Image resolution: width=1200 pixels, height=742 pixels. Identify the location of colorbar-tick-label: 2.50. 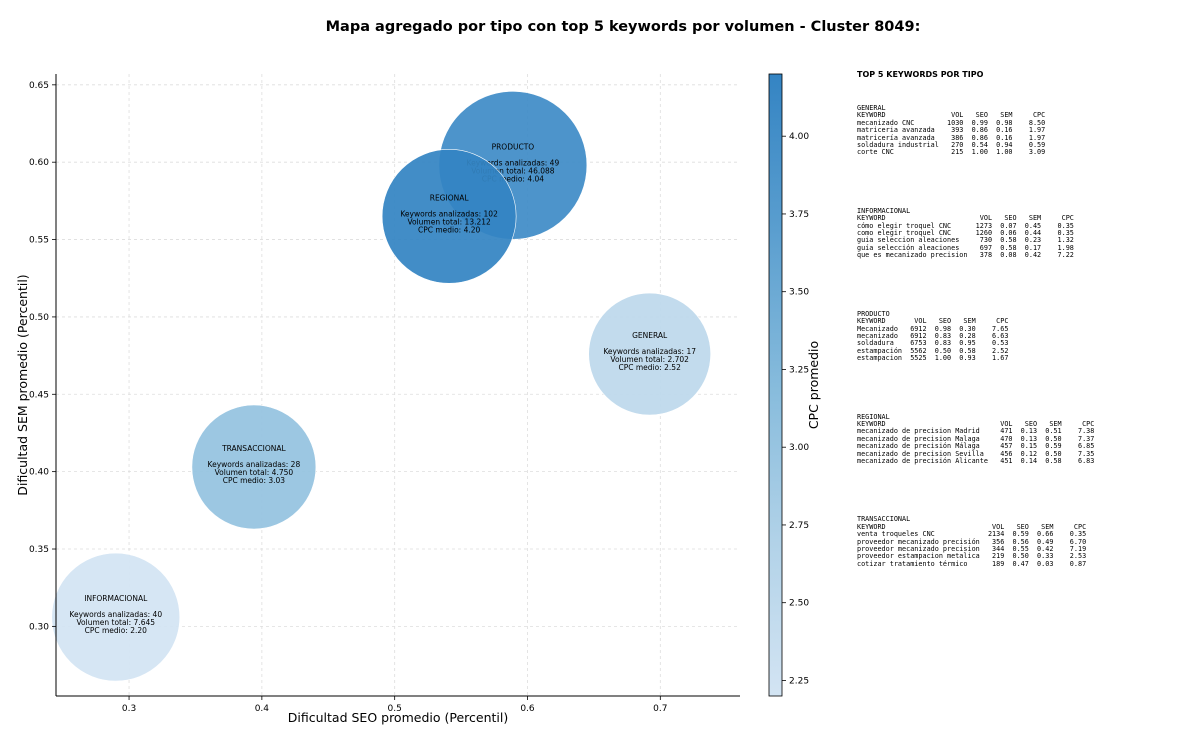
(799, 604).